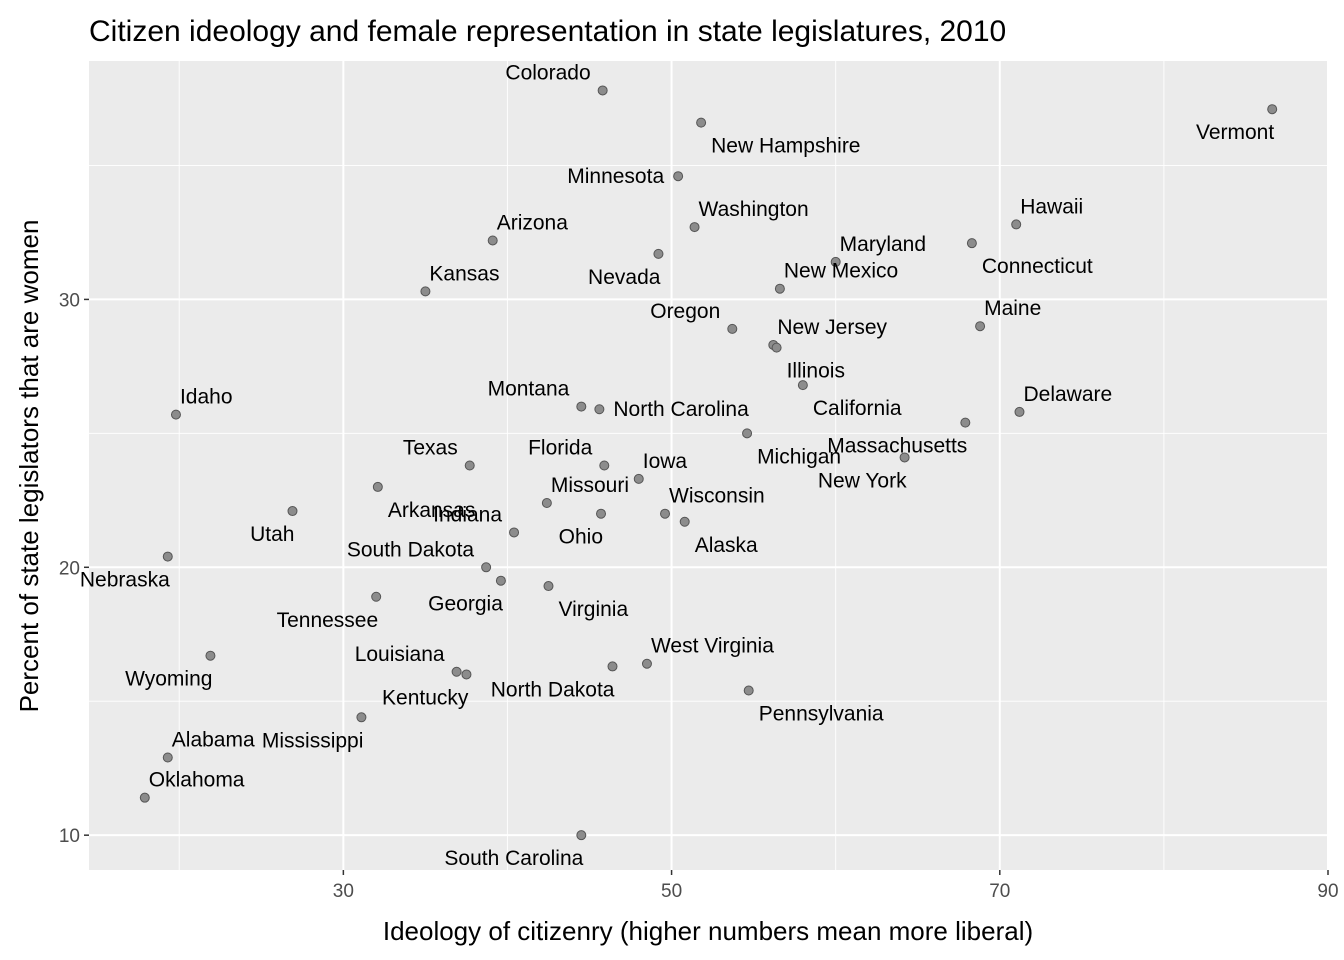 This screenshot has height=960, width=1344. What do you see at coordinates (425, 697) in the screenshot?
I see `point-label: Kentucky` at bounding box center [425, 697].